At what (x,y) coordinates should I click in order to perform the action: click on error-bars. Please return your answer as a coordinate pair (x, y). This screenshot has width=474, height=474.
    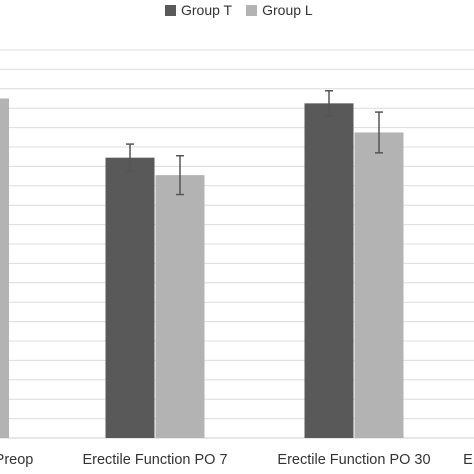
    Looking at the image, I should click on (254, 142).